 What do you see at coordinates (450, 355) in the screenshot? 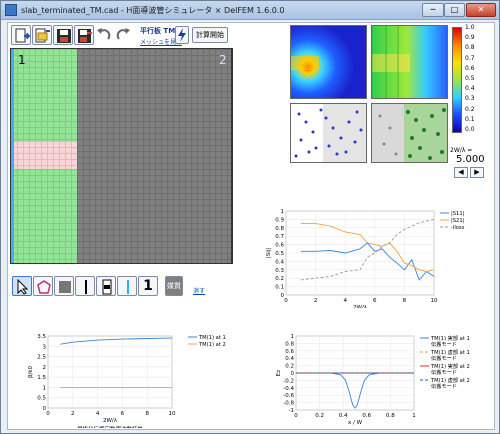
I see `legend-entry: TM(1) 虚部 at 1 伝搬モード` at bounding box center [450, 355].